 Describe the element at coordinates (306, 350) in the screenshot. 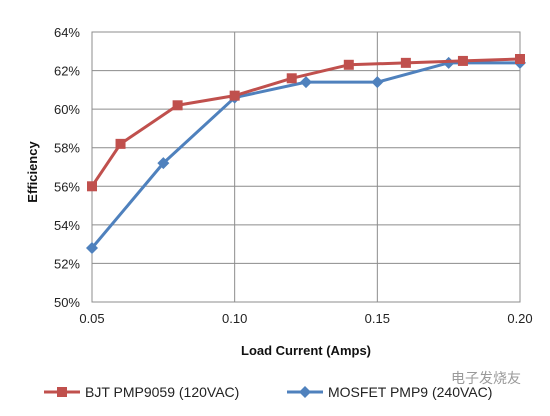

I see `x-axis-title: Load Current (Amps)` at that location.